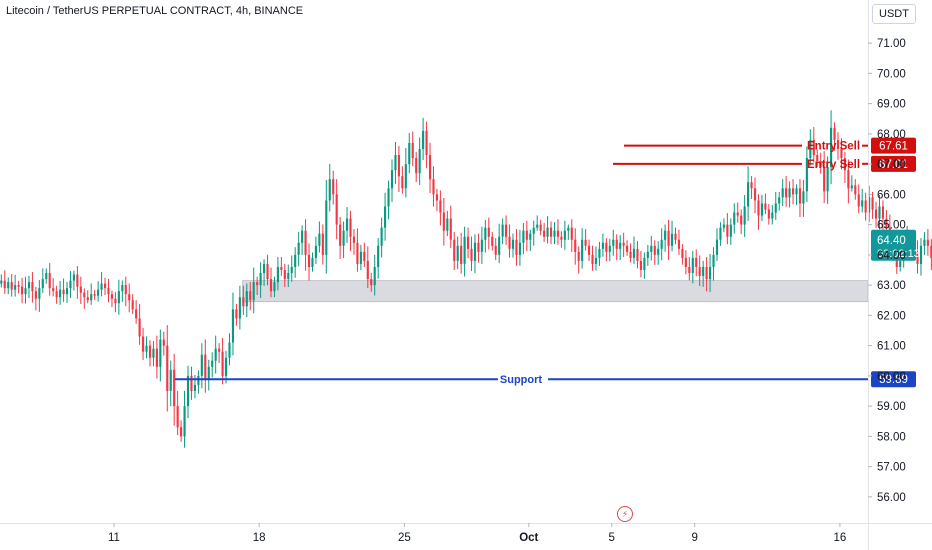  Describe the element at coordinates (840, 538) in the screenshot. I see `time-tick-label: 16` at that location.